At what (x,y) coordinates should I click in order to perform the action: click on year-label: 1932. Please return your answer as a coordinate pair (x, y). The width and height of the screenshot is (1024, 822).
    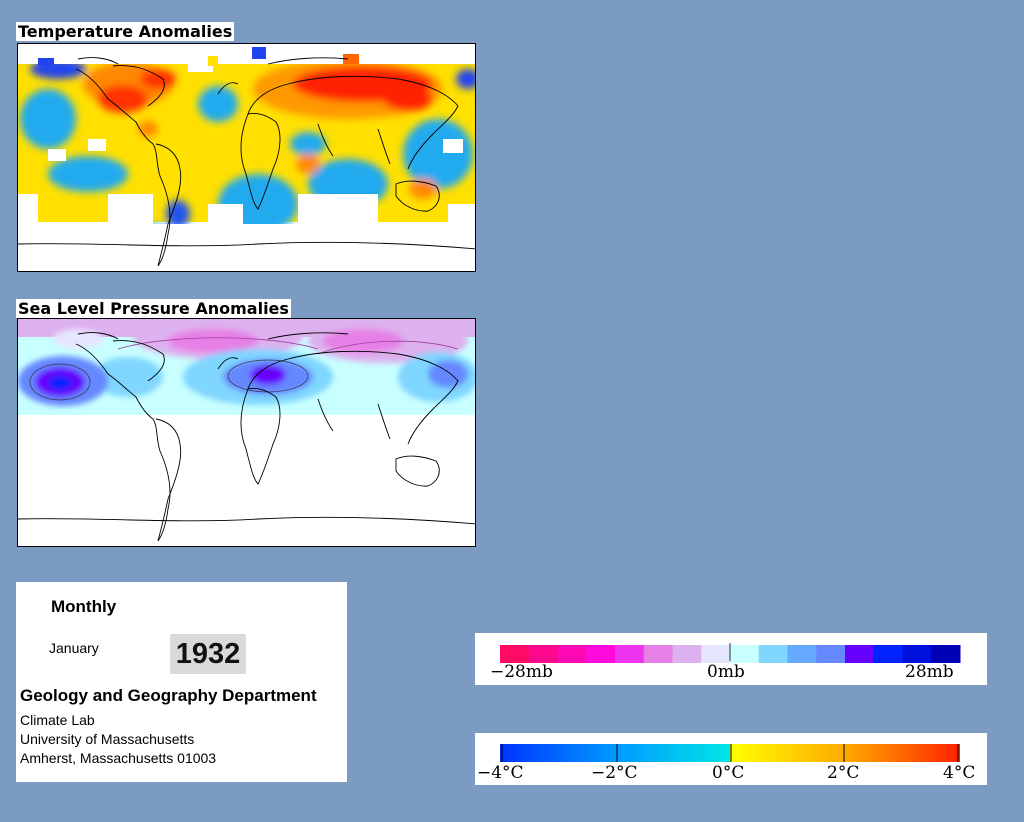
    Looking at the image, I should click on (208, 654).